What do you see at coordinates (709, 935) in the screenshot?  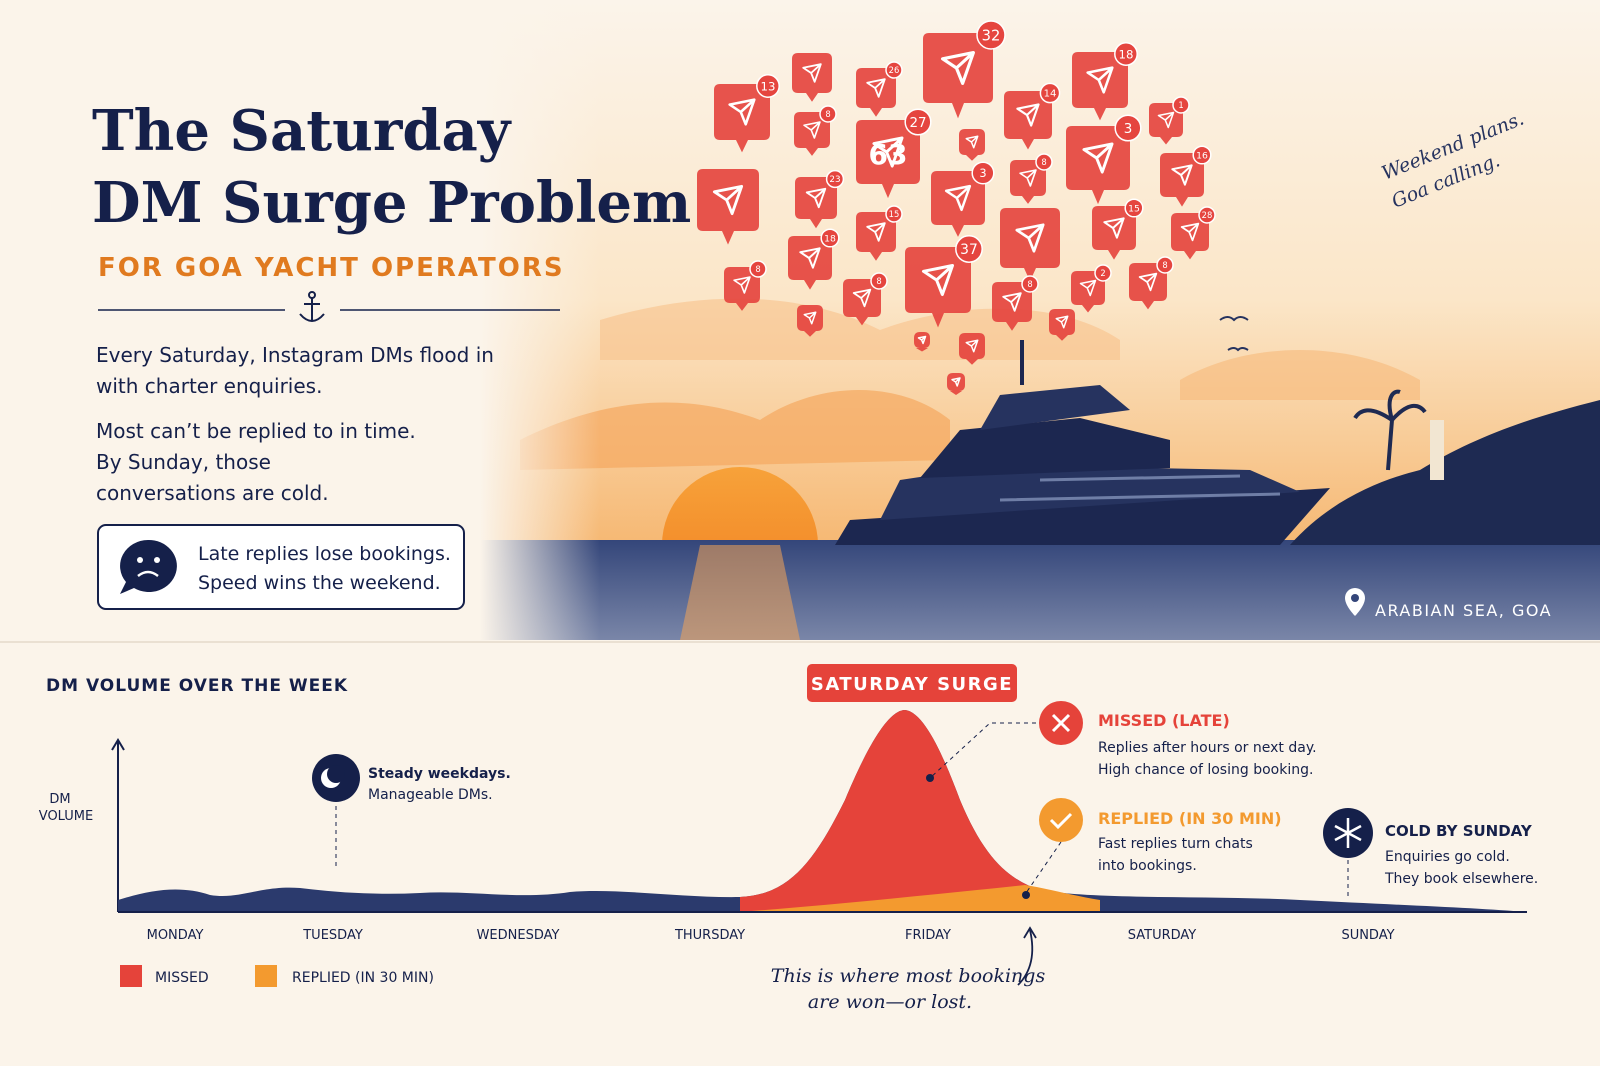 I see `day-label: THURSDAY` at bounding box center [709, 935].